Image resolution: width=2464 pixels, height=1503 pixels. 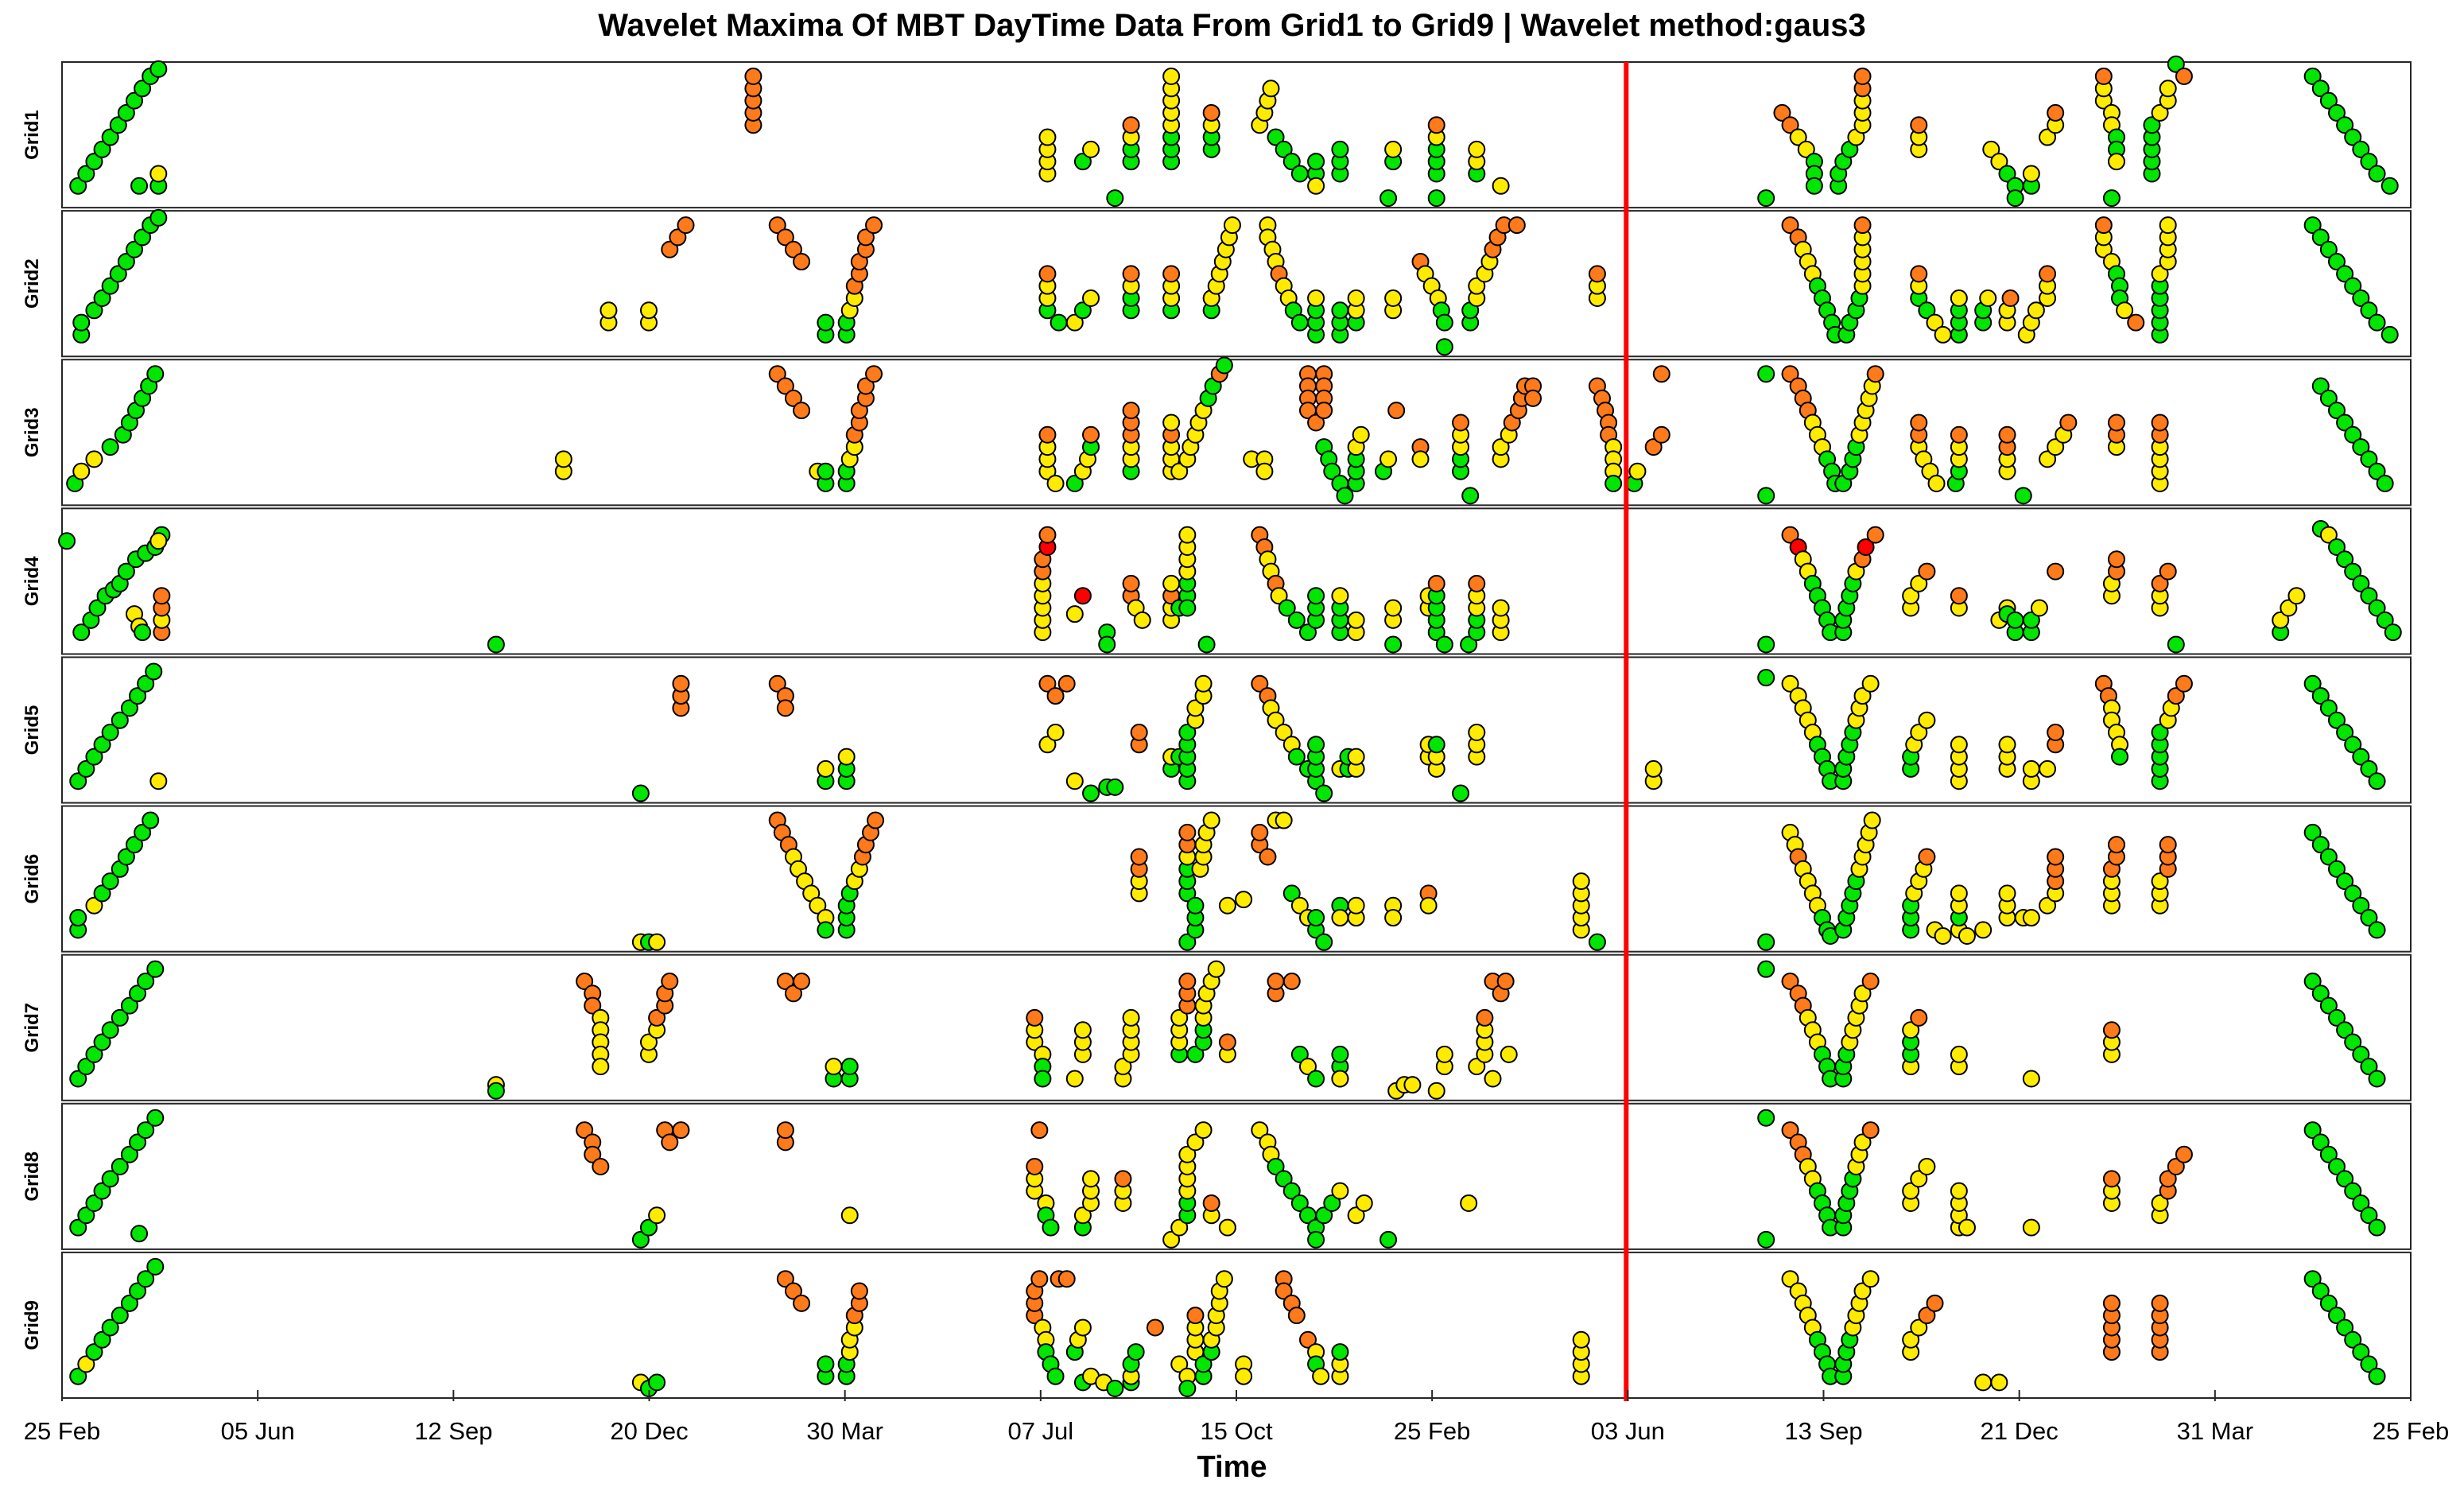 What do you see at coordinates (1236, 1431) in the screenshot?
I see `x-tick-label: 15 Oct` at bounding box center [1236, 1431].